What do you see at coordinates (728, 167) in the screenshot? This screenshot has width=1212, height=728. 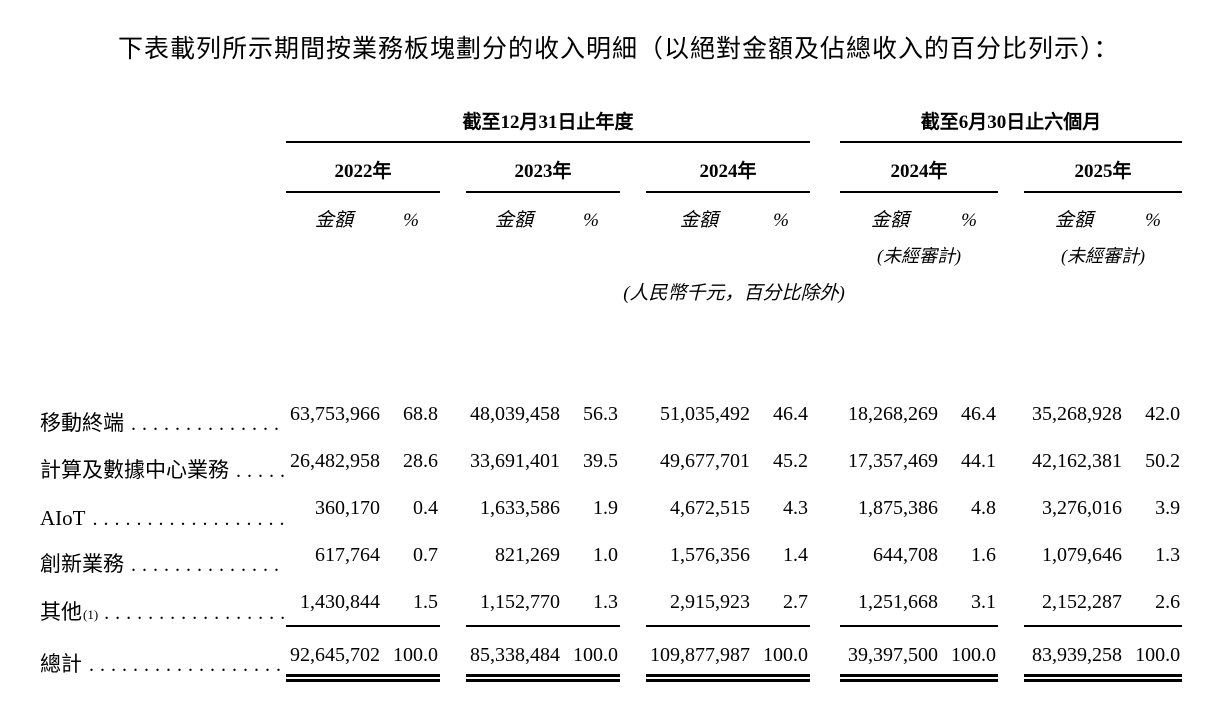 I see `year-header-2024: 2024年` at bounding box center [728, 167].